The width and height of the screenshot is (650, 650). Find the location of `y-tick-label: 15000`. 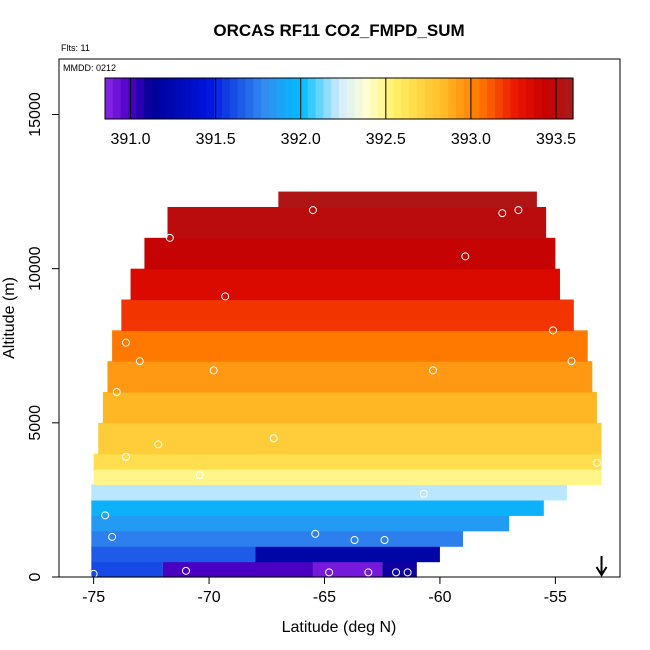

y-tick-label: 15000 is located at coordinates (35, 114).